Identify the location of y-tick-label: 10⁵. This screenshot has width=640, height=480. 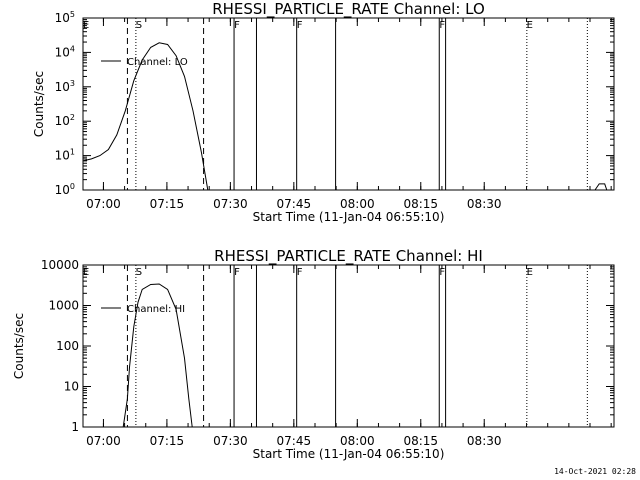
(65, 17).